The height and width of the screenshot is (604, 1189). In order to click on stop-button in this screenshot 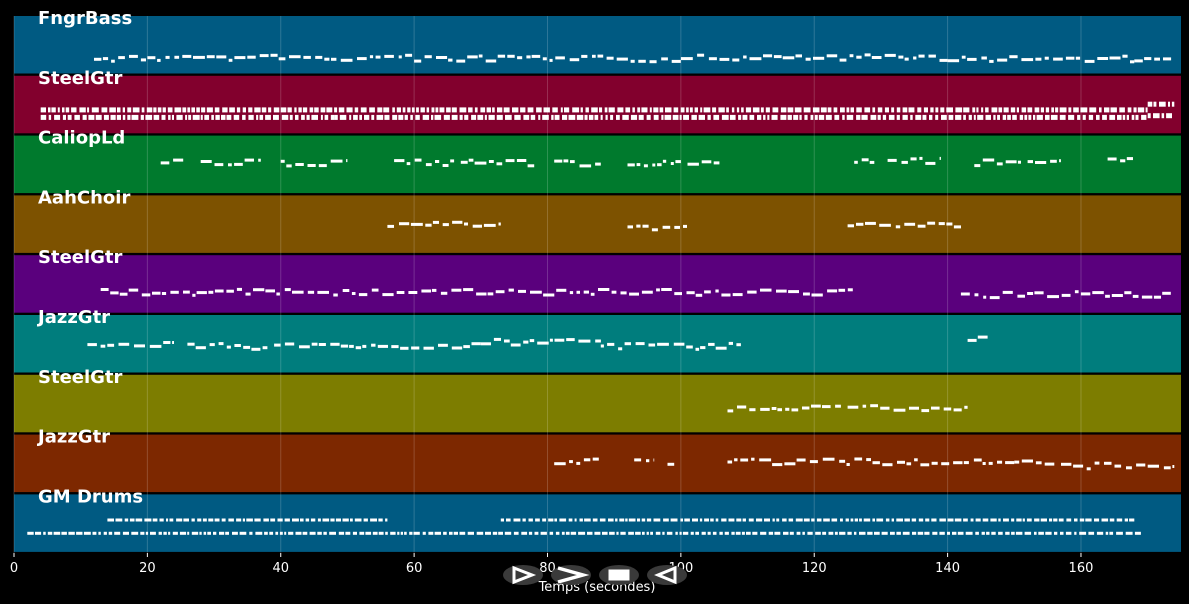, I will do `click(619, 575)`.